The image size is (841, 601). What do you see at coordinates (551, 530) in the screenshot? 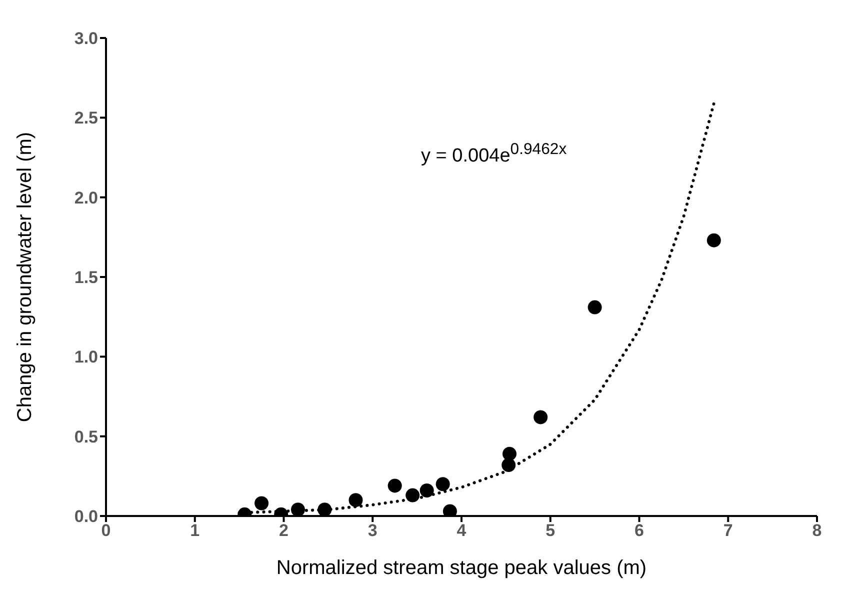
I see `x-tick-label: 5` at bounding box center [551, 530].